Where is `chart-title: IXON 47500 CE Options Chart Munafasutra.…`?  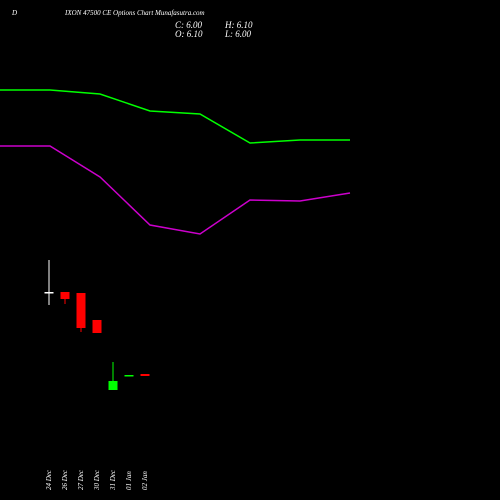 chart-title: IXON 47500 CE Options Chart Munafasutra.… is located at coordinates (134, 13).